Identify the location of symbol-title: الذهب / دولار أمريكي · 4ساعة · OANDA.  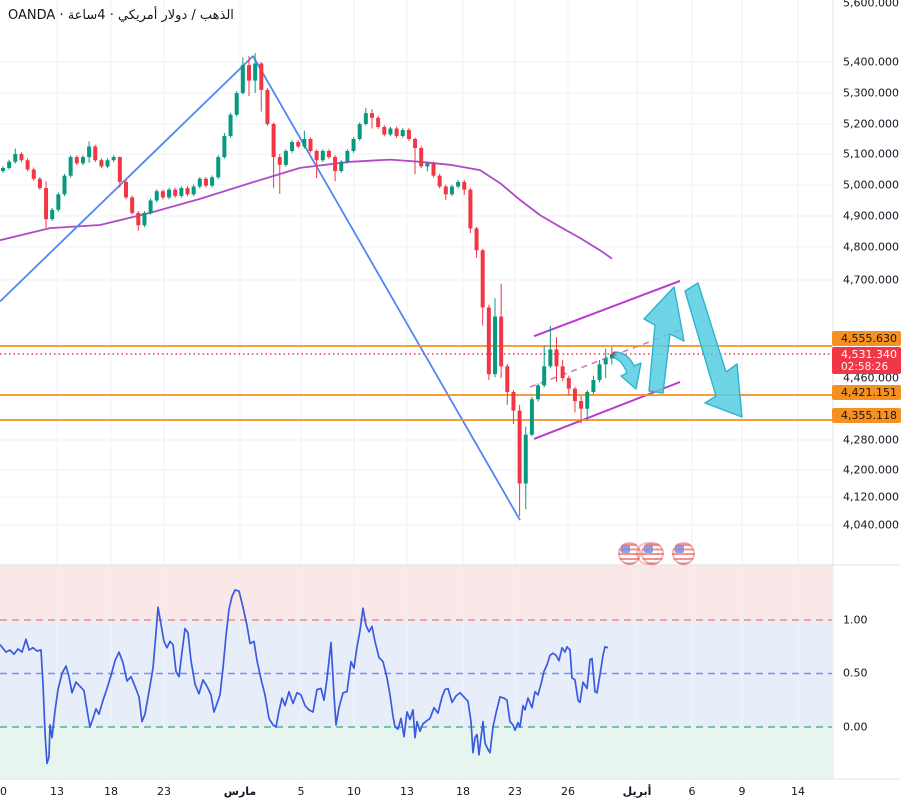
(121, 15).